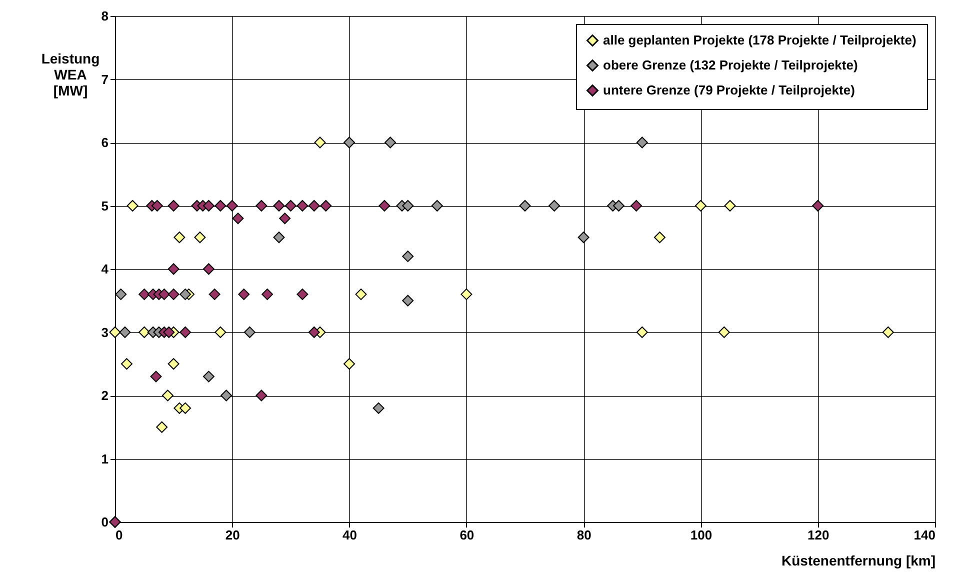 The height and width of the screenshot is (572, 969). Describe the element at coordinates (104, 395) in the screenshot. I see `y-tick-label: 2` at that location.